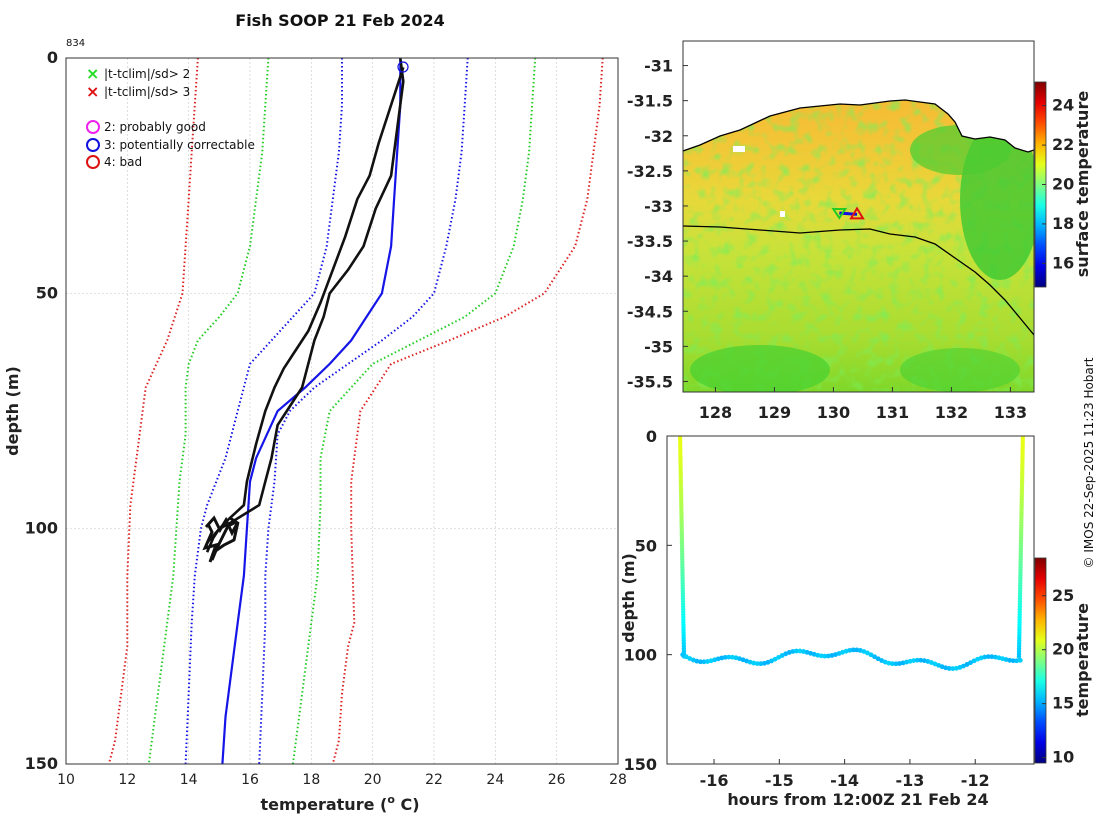 Image resolution: width=1100 pixels, height=820 pixels. I want to click on section-ytick-label: 0, so click(651, 436).